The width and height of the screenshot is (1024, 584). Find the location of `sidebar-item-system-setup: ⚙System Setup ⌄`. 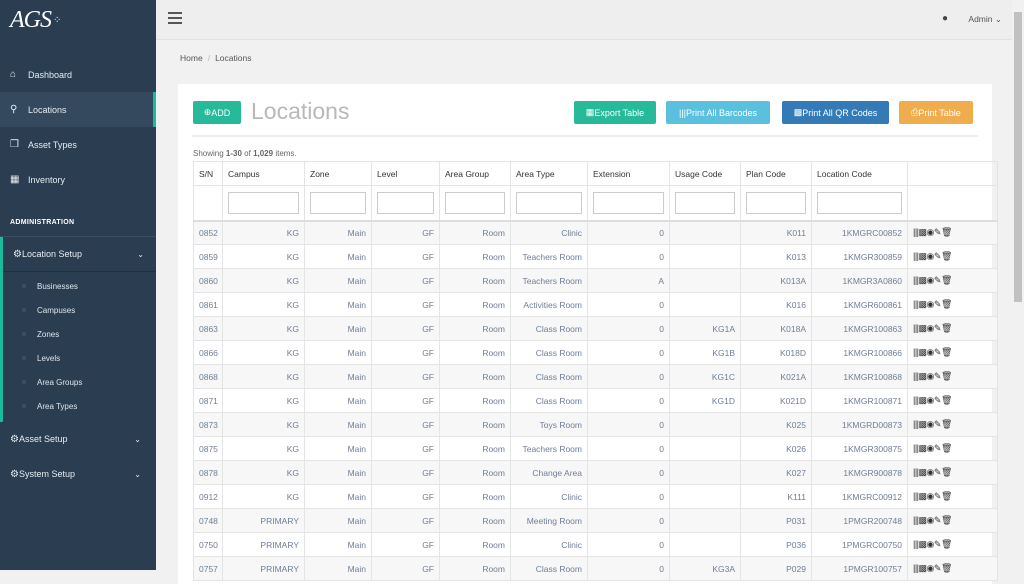

sidebar-item-system-setup: ⚙System Setup ⌄ is located at coordinates (75, 474).